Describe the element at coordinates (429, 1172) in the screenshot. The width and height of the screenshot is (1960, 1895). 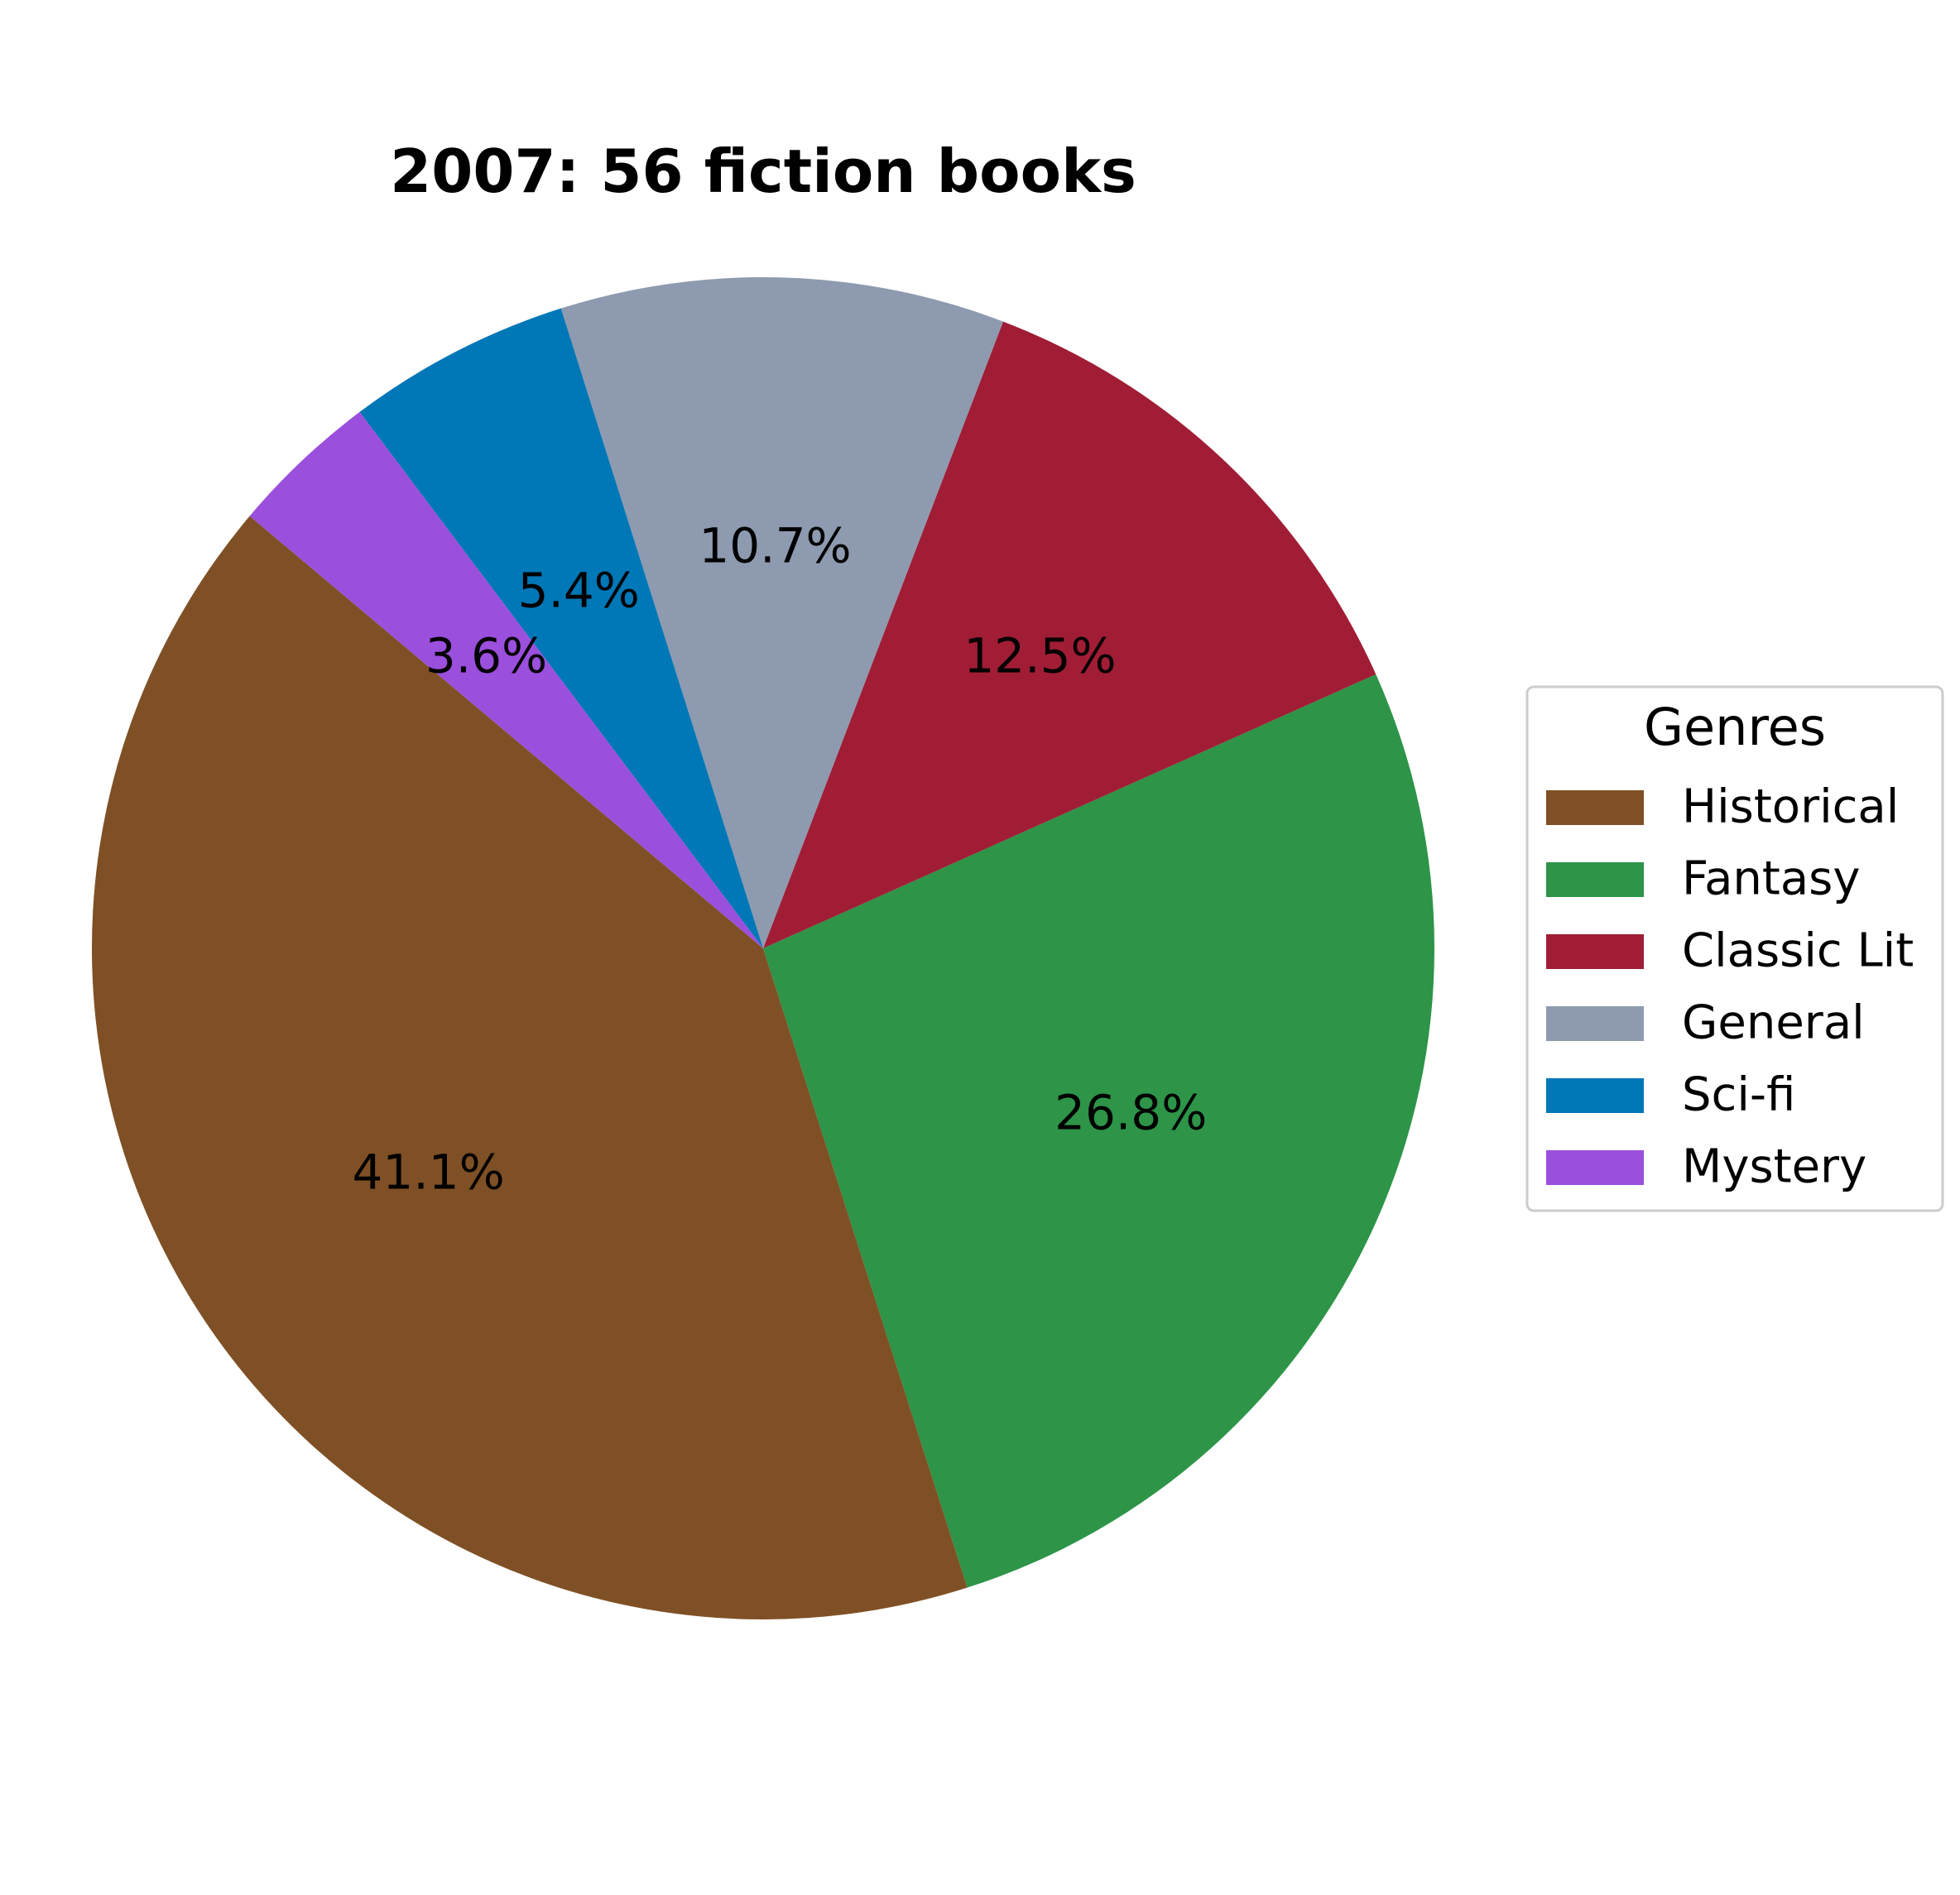
I see `slice-label-historical: 41.1%` at that location.